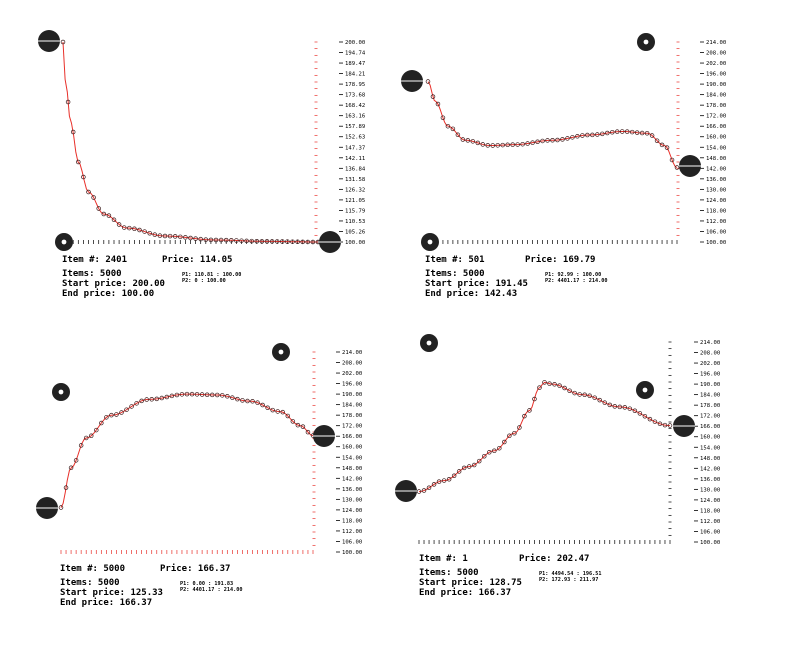 Image resolution: width=800 pixels, height=650 pixels. Describe the element at coordinates (554, 558) in the screenshot. I see `price-label: Price: 202.47` at that location.